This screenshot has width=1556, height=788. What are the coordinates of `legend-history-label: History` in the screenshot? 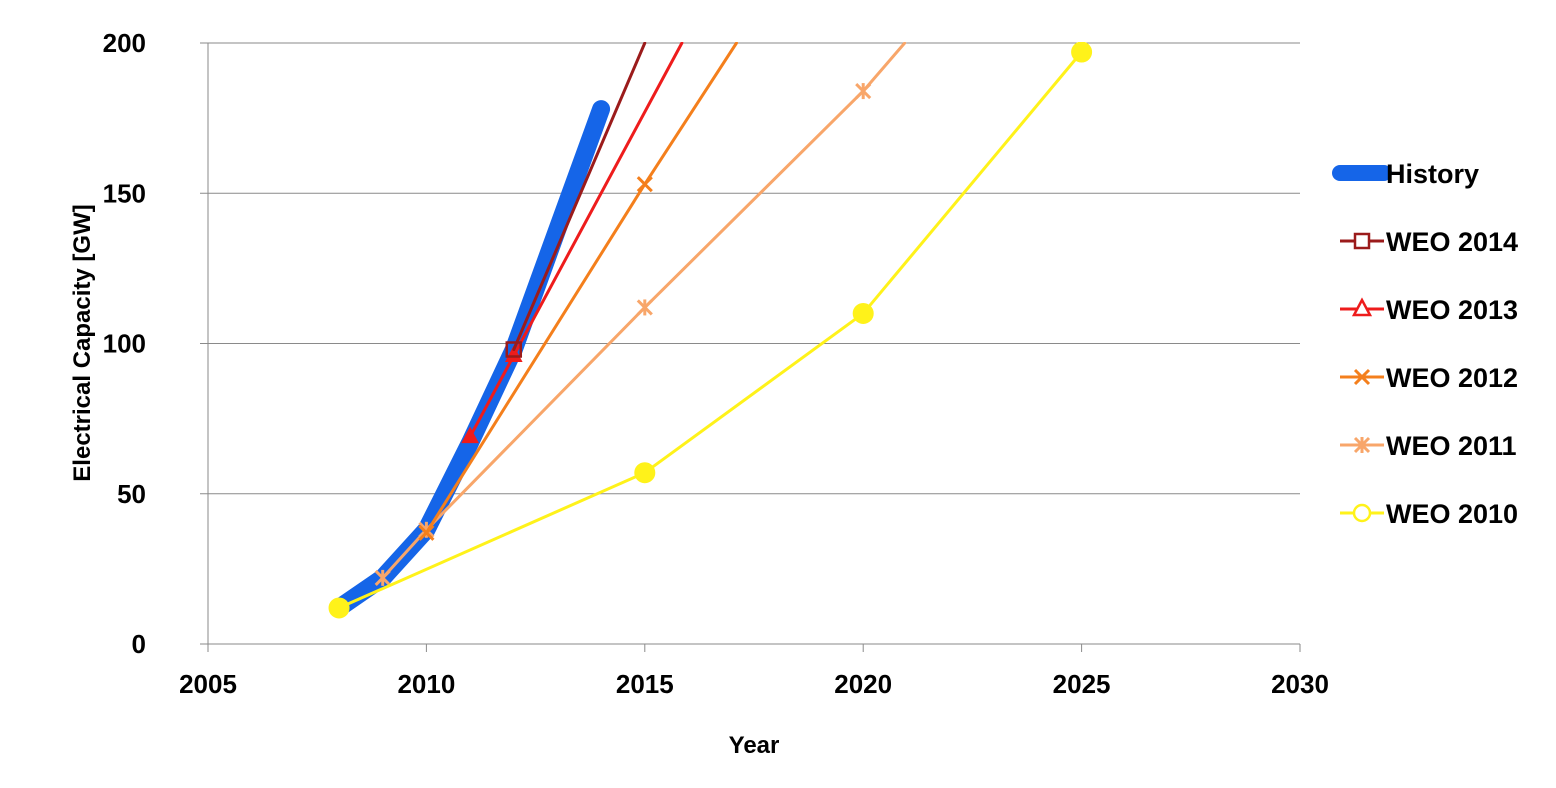 It's located at (1432, 174).